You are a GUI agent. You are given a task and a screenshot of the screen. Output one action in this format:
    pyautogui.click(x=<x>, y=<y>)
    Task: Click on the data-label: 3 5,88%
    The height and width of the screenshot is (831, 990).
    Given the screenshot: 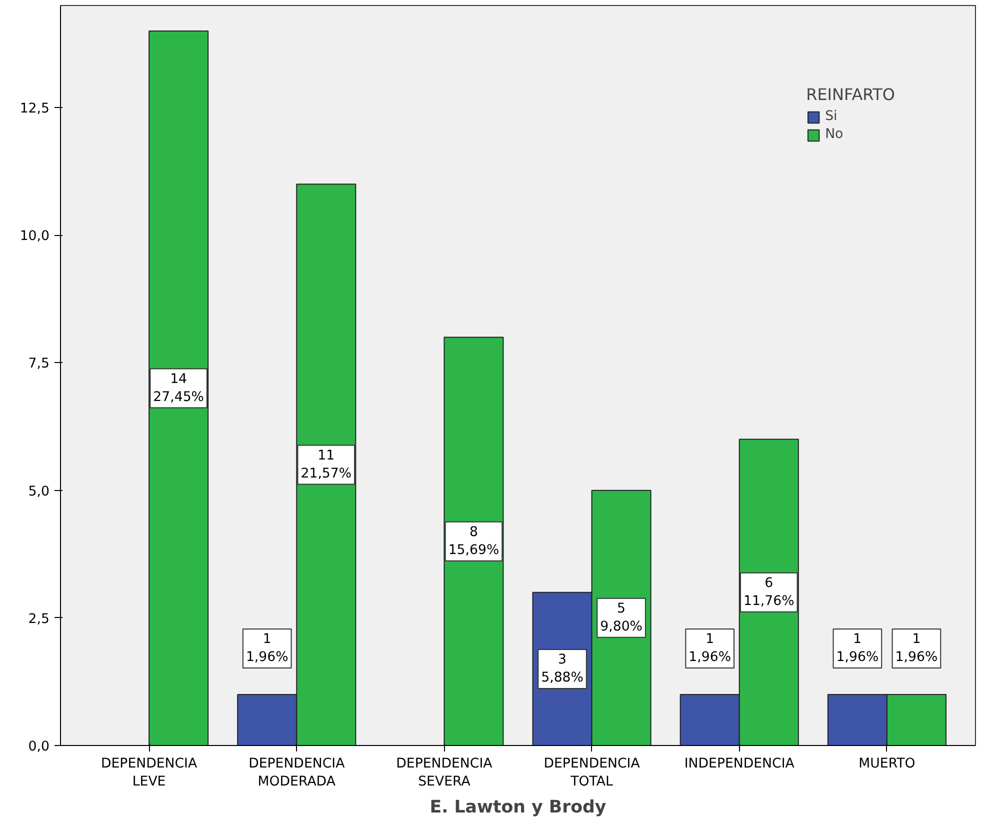 What is the action you would take?
    pyautogui.click(x=562, y=669)
    